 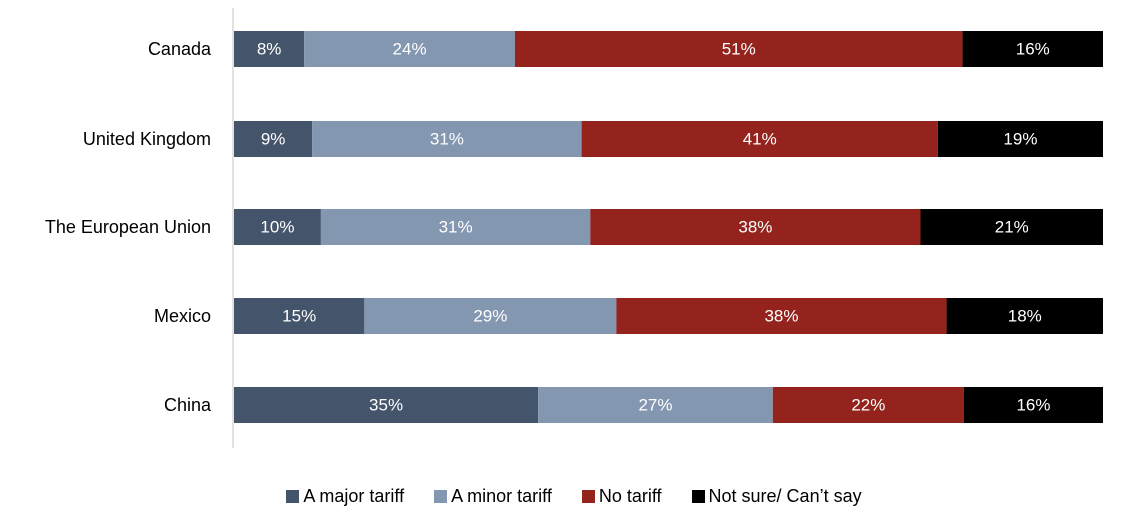 What do you see at coordinates (354, 496) in the screenshot?
I see `legend-label: A major tariff` at bounding box center [354, 496].